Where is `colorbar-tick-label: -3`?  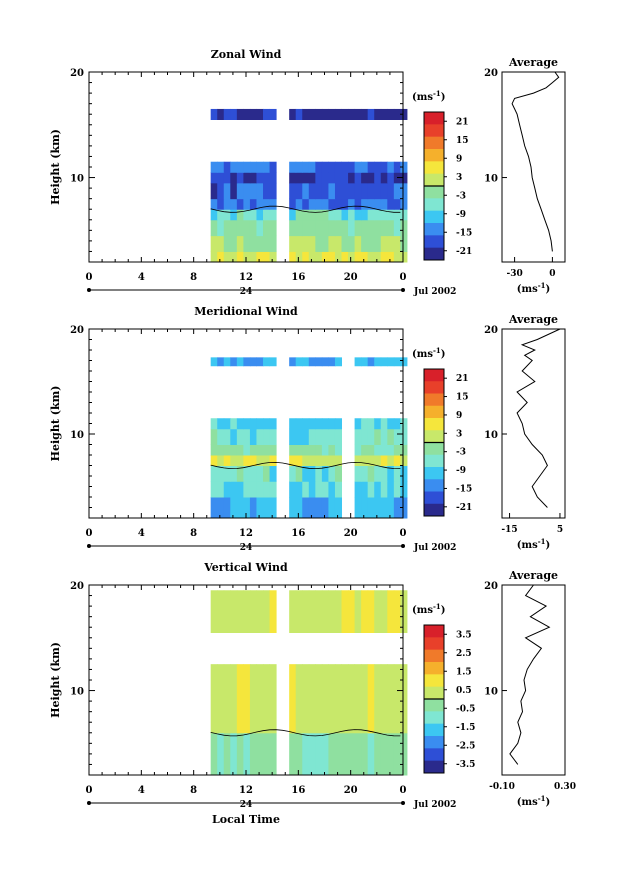 colorbar-tick-label: -3 is located at coordinates (461, 453).